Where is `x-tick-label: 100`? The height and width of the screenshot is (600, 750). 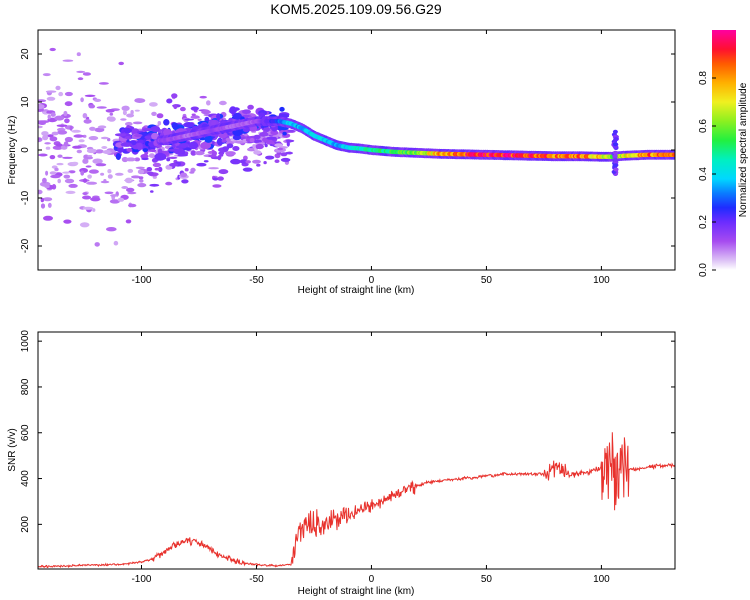 x-tick-label: 100 is located at coordinates (601, 280).